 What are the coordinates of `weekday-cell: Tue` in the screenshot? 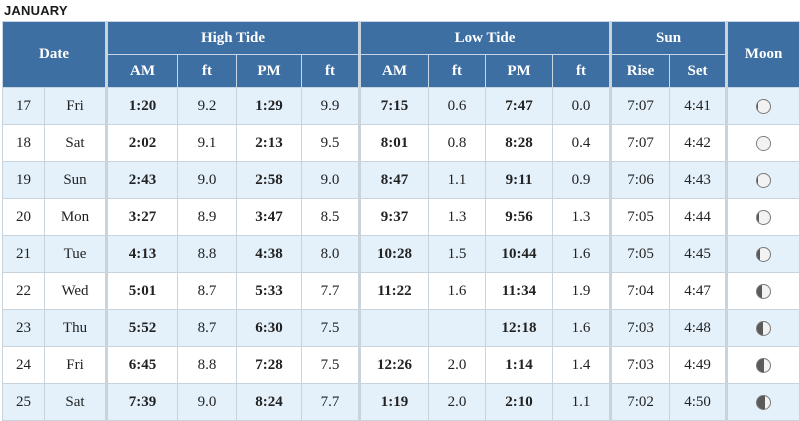 It's located at (76, 254).